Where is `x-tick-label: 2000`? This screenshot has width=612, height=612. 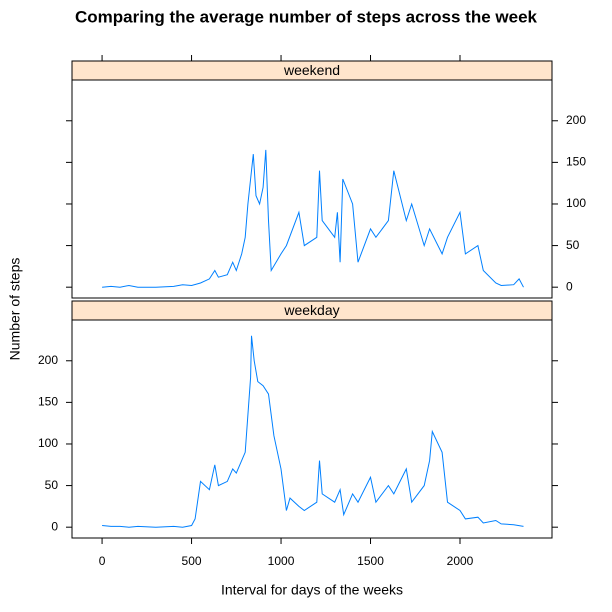
x-tick-label: 2000 is located at coordinates (460, 561).